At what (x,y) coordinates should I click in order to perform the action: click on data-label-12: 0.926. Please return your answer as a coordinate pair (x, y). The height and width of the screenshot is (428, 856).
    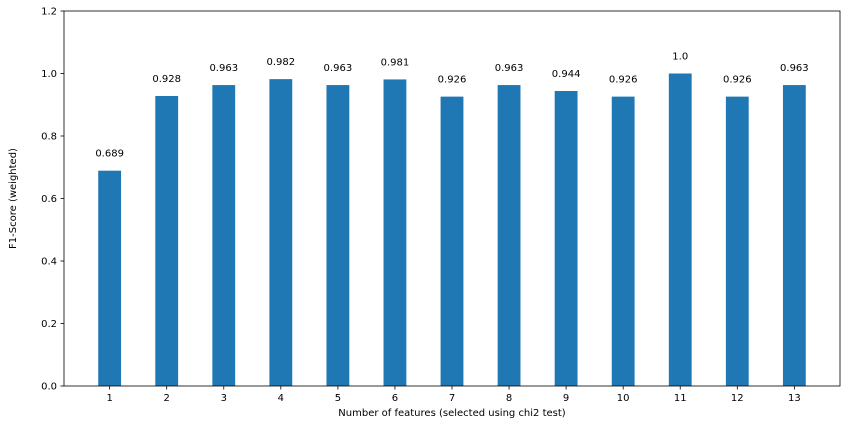
    Looking at the image, I should click on (737, 80).